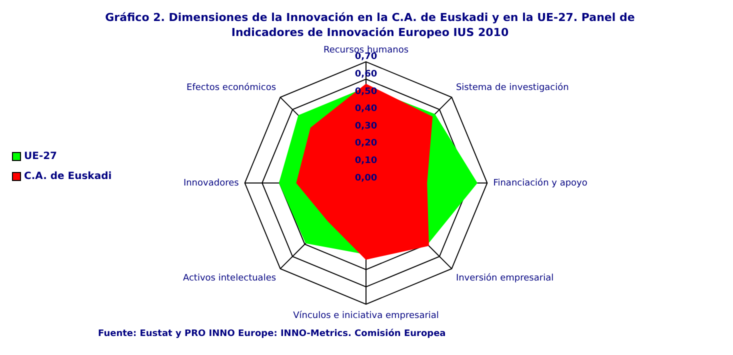 The height and width of the screenshot is (355, 733). Describe the element at coordinates (540, 182) in the screenshot. I see `spoke-label: Financiación y apoyo` at that location.